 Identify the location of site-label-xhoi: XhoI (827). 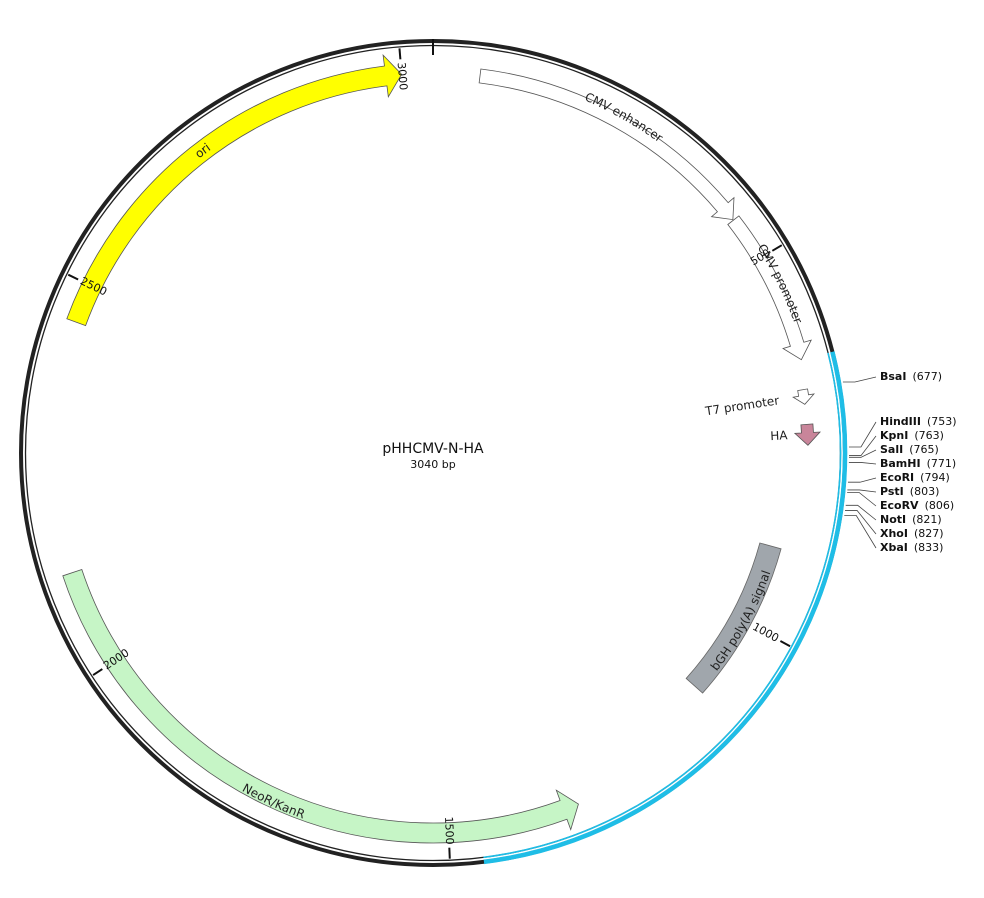
(912, 533).